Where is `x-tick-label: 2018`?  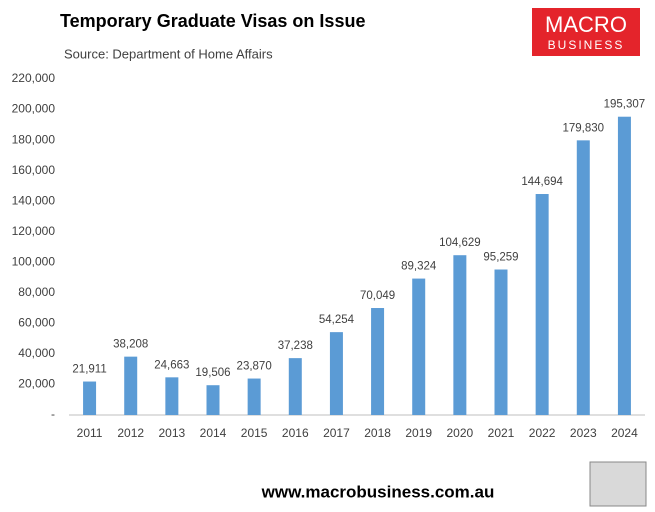
x-tick-label: 2018 is located at coordinates (377, 433).